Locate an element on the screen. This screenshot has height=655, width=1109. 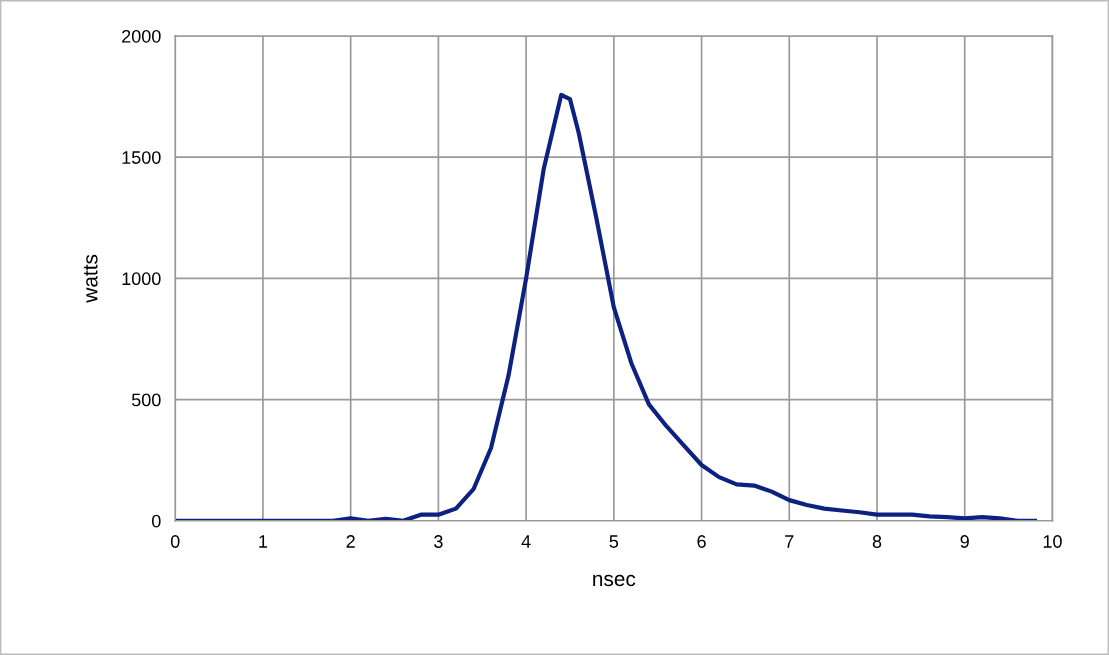
x-tick-label: 5 is located at coordinates (614, 541).